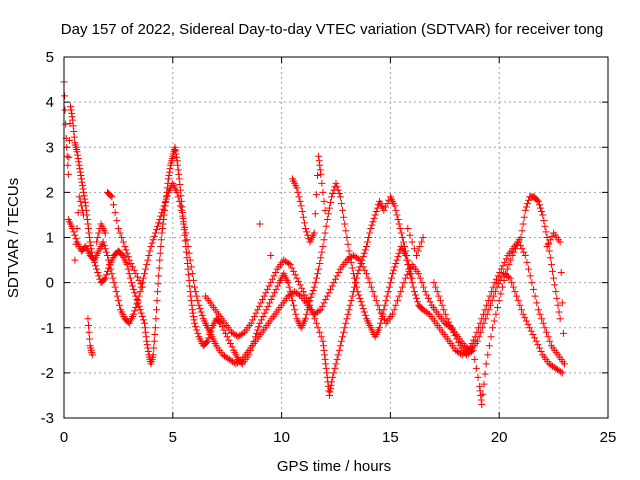 This screenshot has height=480, width=640. Describe the element at coordinates (47, 373) in the screenshot. I see `y-tick-label: -2` at that location.